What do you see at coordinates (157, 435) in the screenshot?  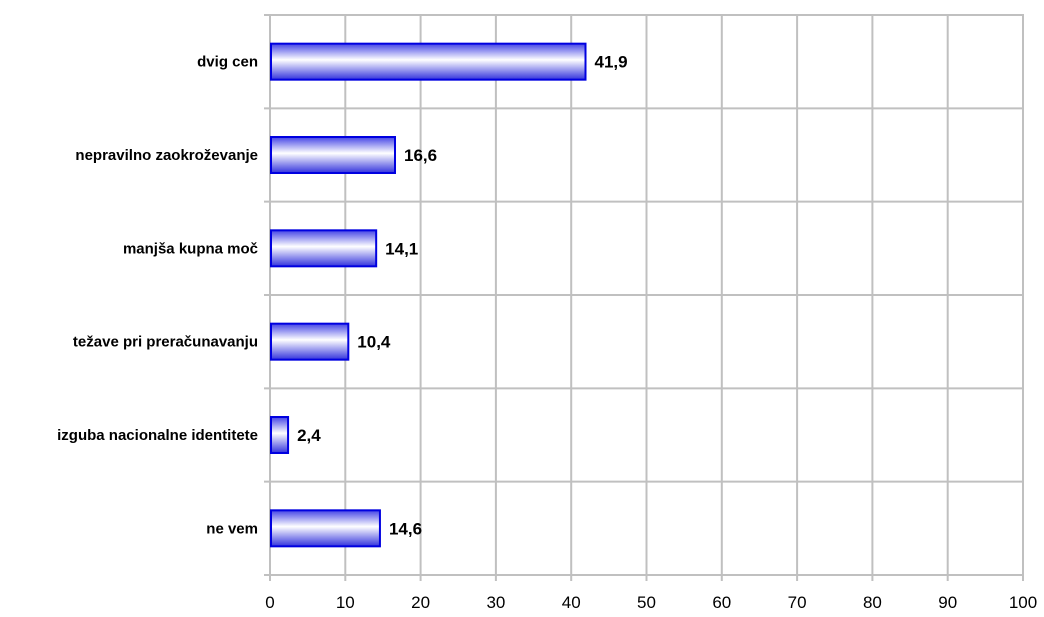 I see `category-label: izguba nacionalne identitete` at bounding box center [157, 435].